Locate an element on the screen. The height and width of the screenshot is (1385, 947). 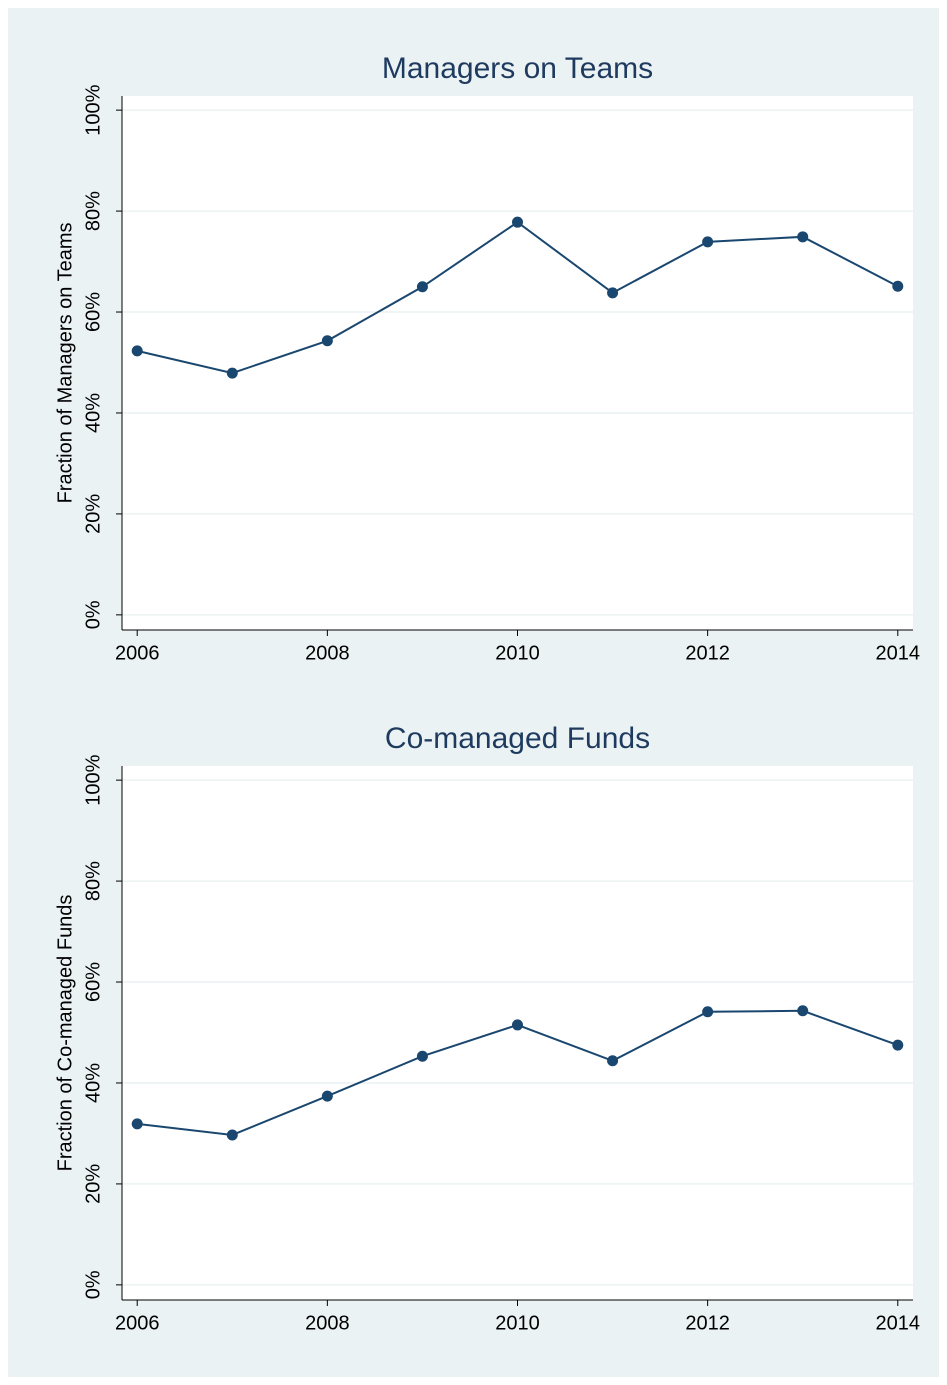
chart-title: Co-managed Funds is located at coordinates (517, 738).